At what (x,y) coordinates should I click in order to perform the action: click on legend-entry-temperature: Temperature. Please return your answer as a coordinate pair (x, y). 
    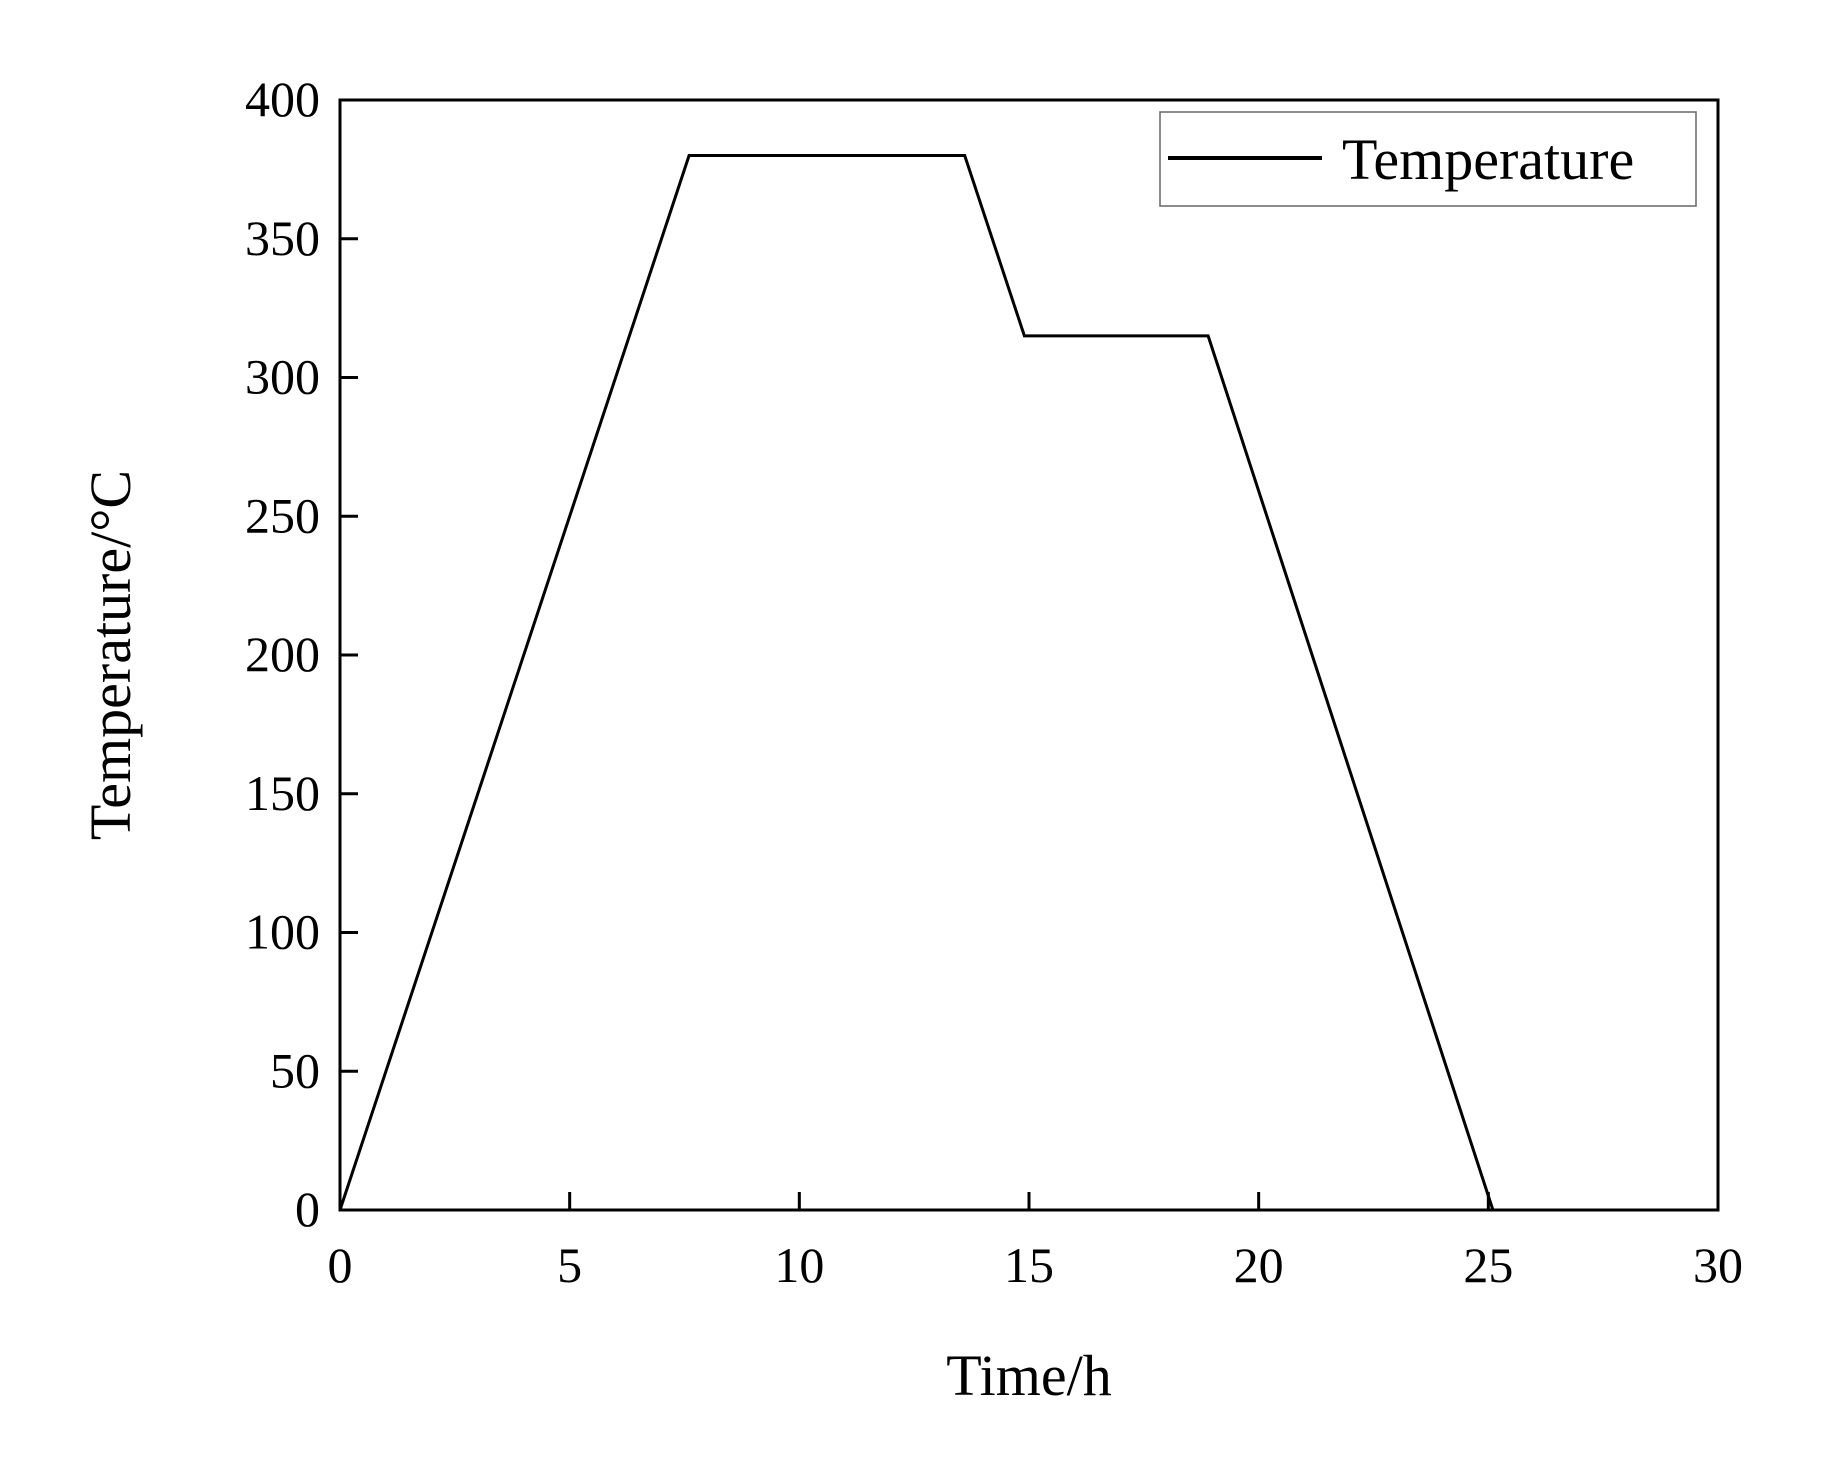
    Looking at the image, I should click on (1488, 159).